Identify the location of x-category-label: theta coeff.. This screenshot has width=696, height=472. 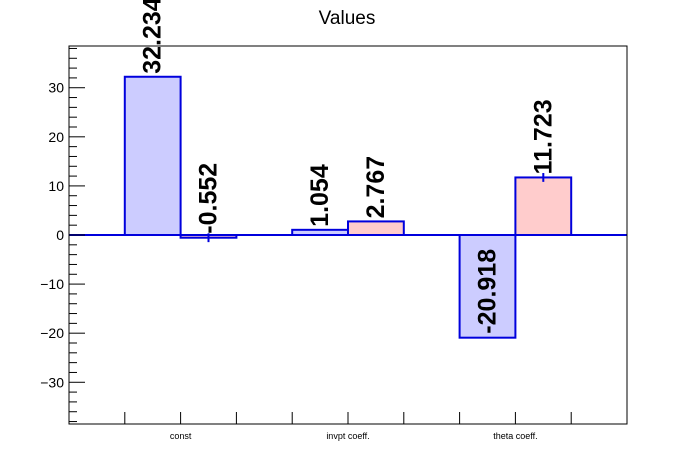
(515, 436).